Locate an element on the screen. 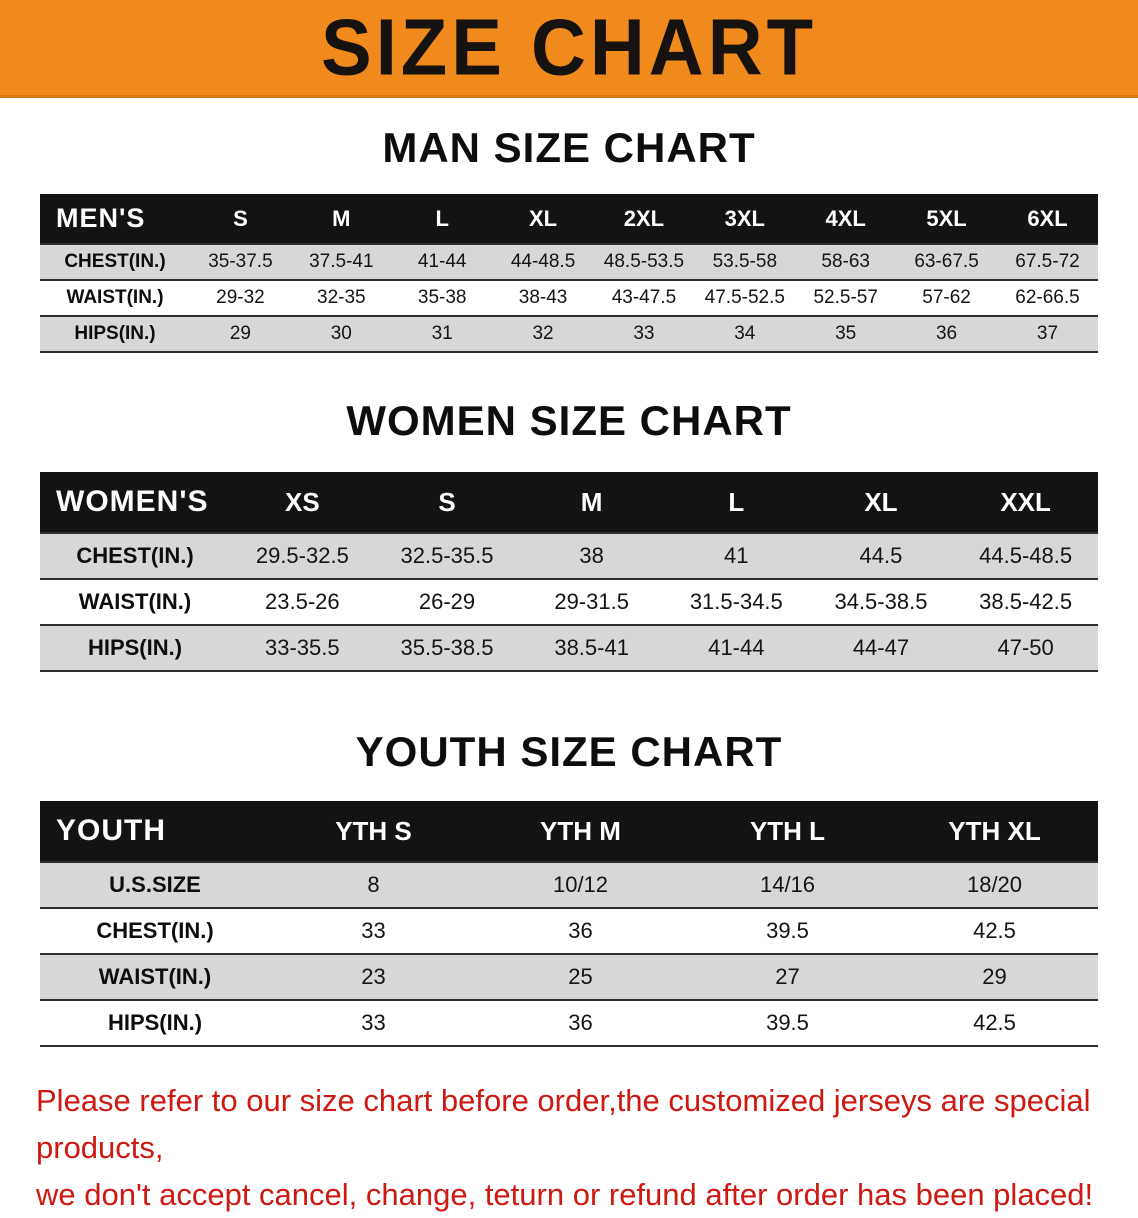  table-row: CHEST(IN.) 33 36 39.5 42.5 is located at coordinates (569, 931).